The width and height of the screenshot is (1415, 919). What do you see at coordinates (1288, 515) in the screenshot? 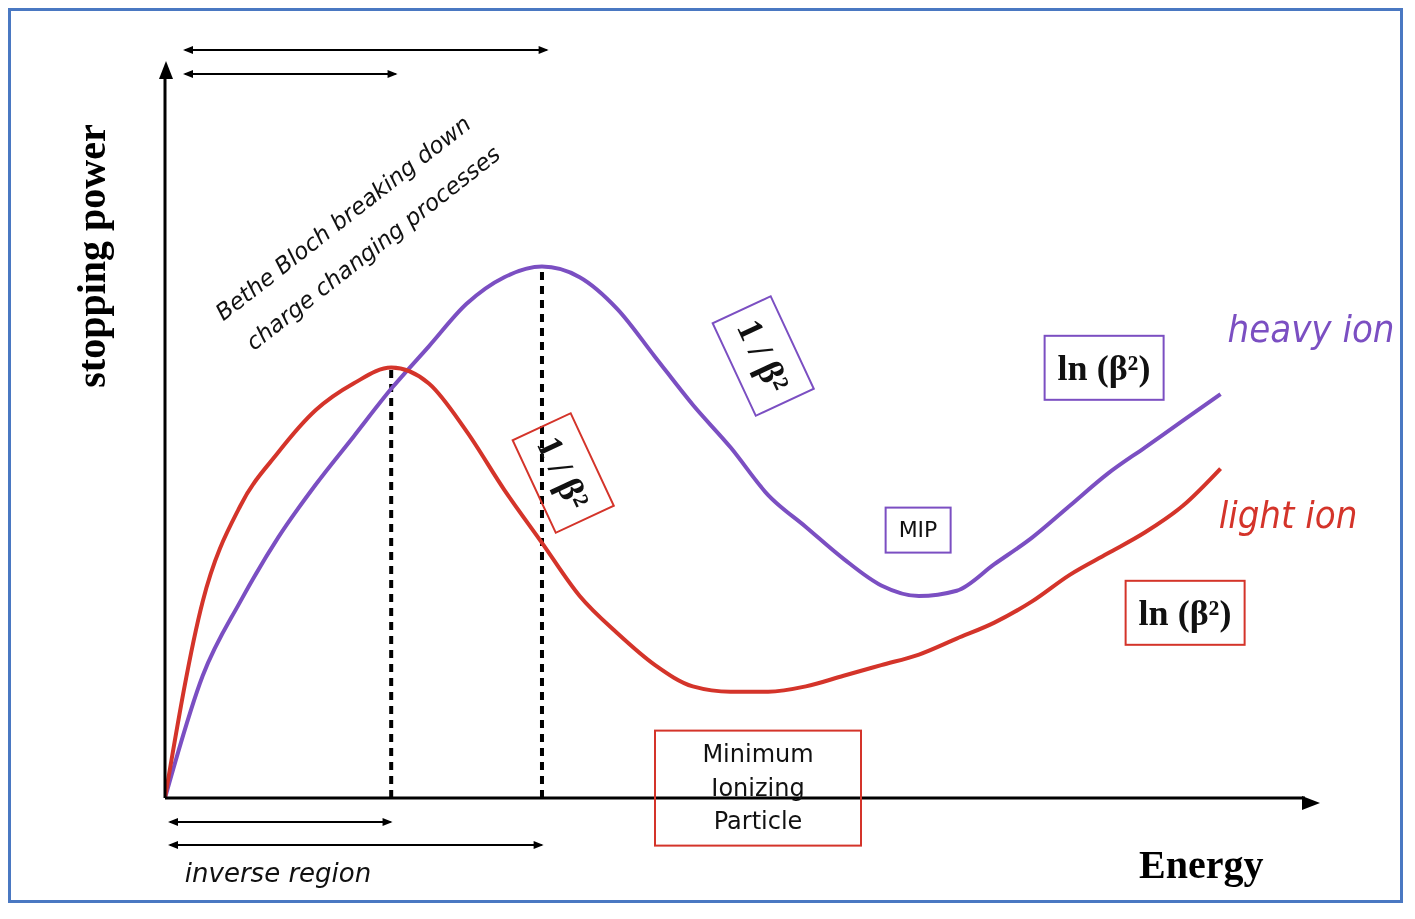
I see `series-label: light ion` at bounding box center [1288, 515].